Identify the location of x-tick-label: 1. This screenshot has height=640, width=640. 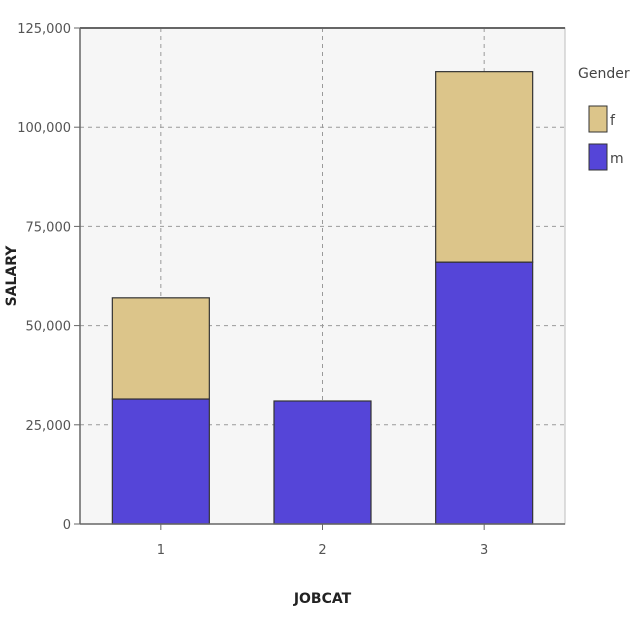
(161, 550).